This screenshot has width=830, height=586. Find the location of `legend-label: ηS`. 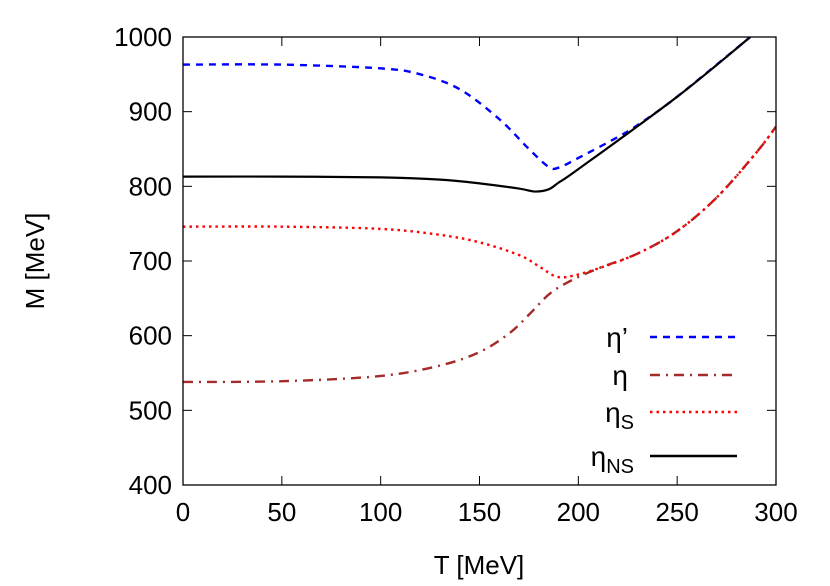

legend-label: ηS is located at coordinates (619, 415).